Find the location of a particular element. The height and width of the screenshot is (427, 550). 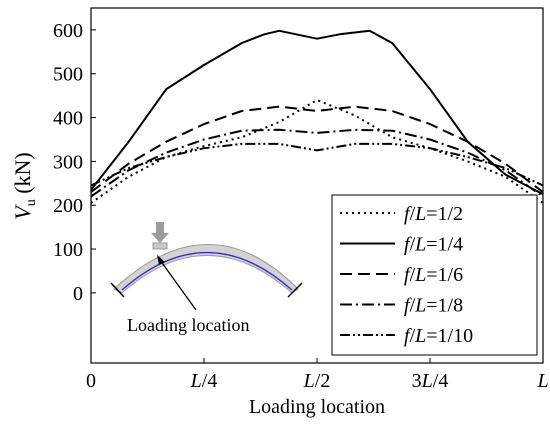

x-tick-labels: 0 L/4 L/2 3L/4 L is located at coordinates (317, 381).